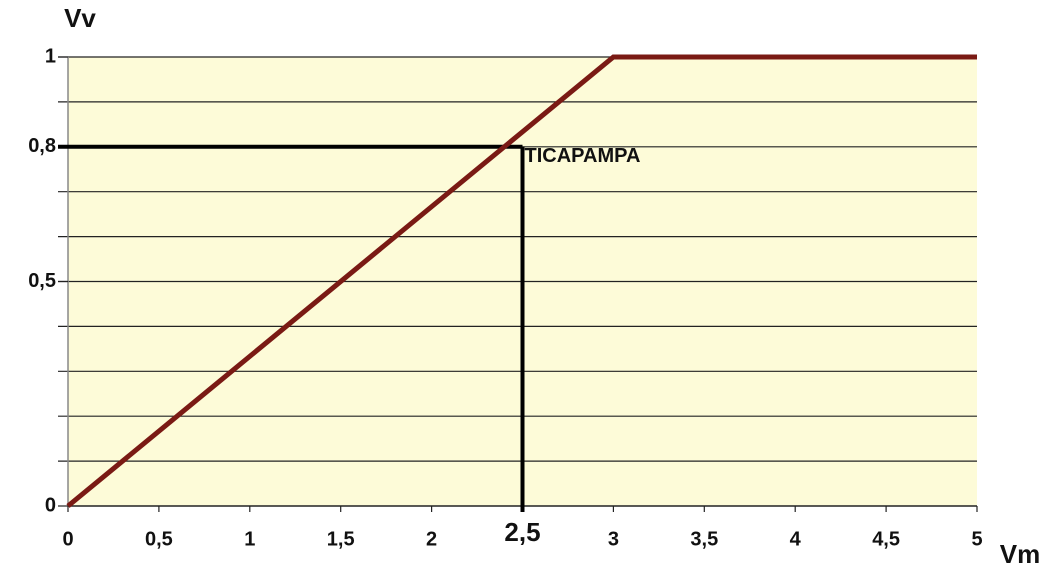  What do you see at coordinates (431, 539) in the screenshot?
I see `x-tick-label: 2` at bounding box center [431, 539].